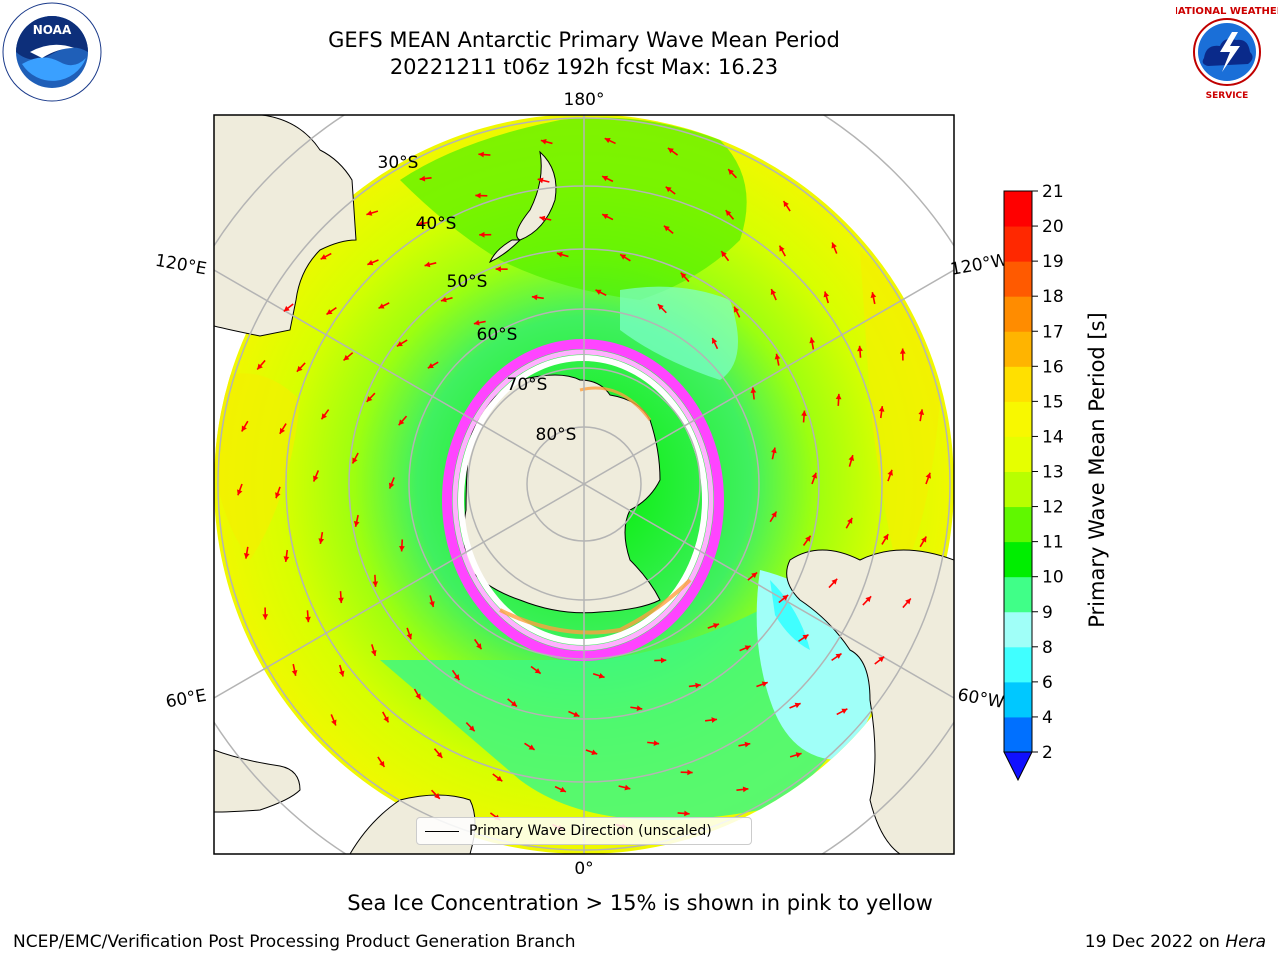 This screenshot has height=960, width=1280. What do you see at coordinates (1245, 942) in the screenshot?
I see `footer-machine: Hera` at bounding box center [1245, 942].